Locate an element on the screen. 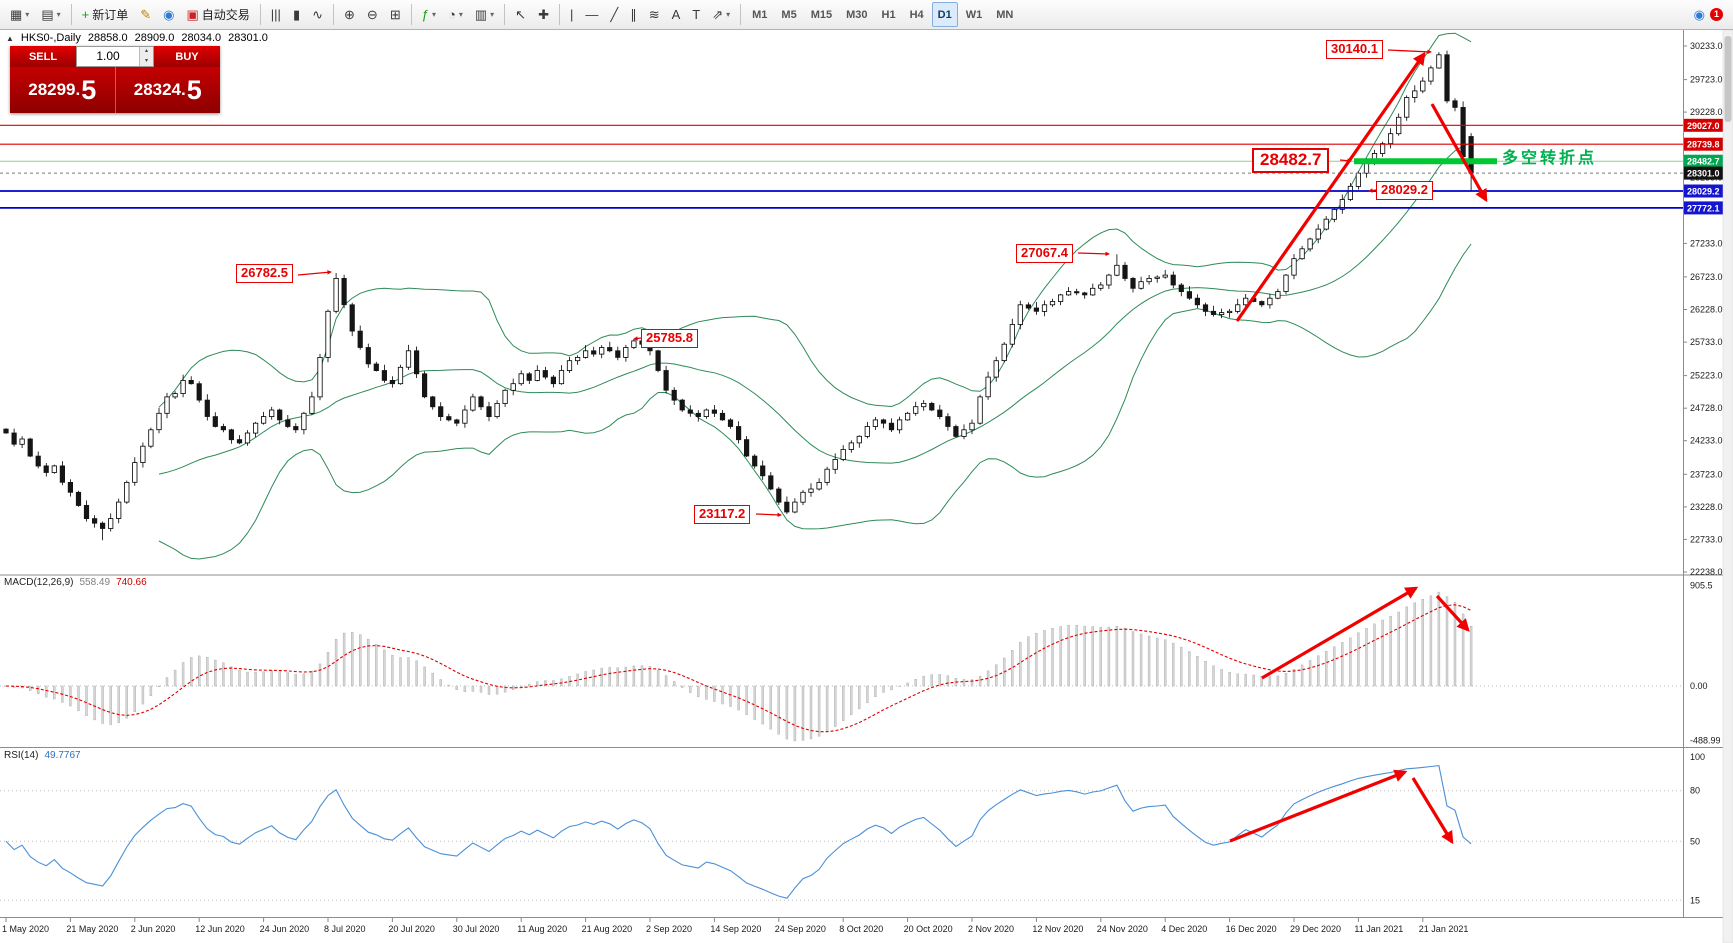 The image size is (1733, 943). tf-m30-button: M30 is located at coordinates (856, 14).